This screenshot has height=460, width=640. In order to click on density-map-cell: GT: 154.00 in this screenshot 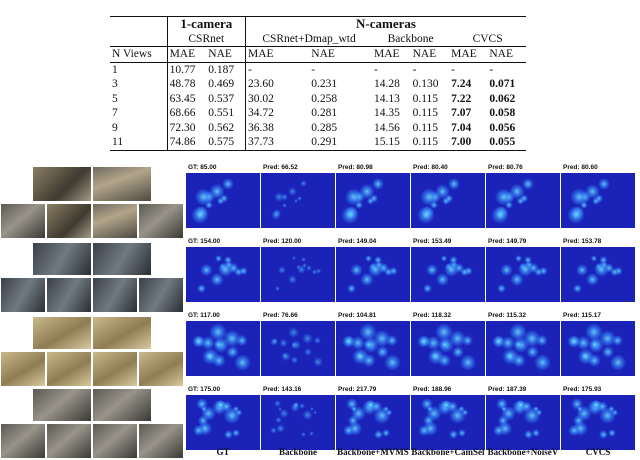, I will do `click(223, 270)`.